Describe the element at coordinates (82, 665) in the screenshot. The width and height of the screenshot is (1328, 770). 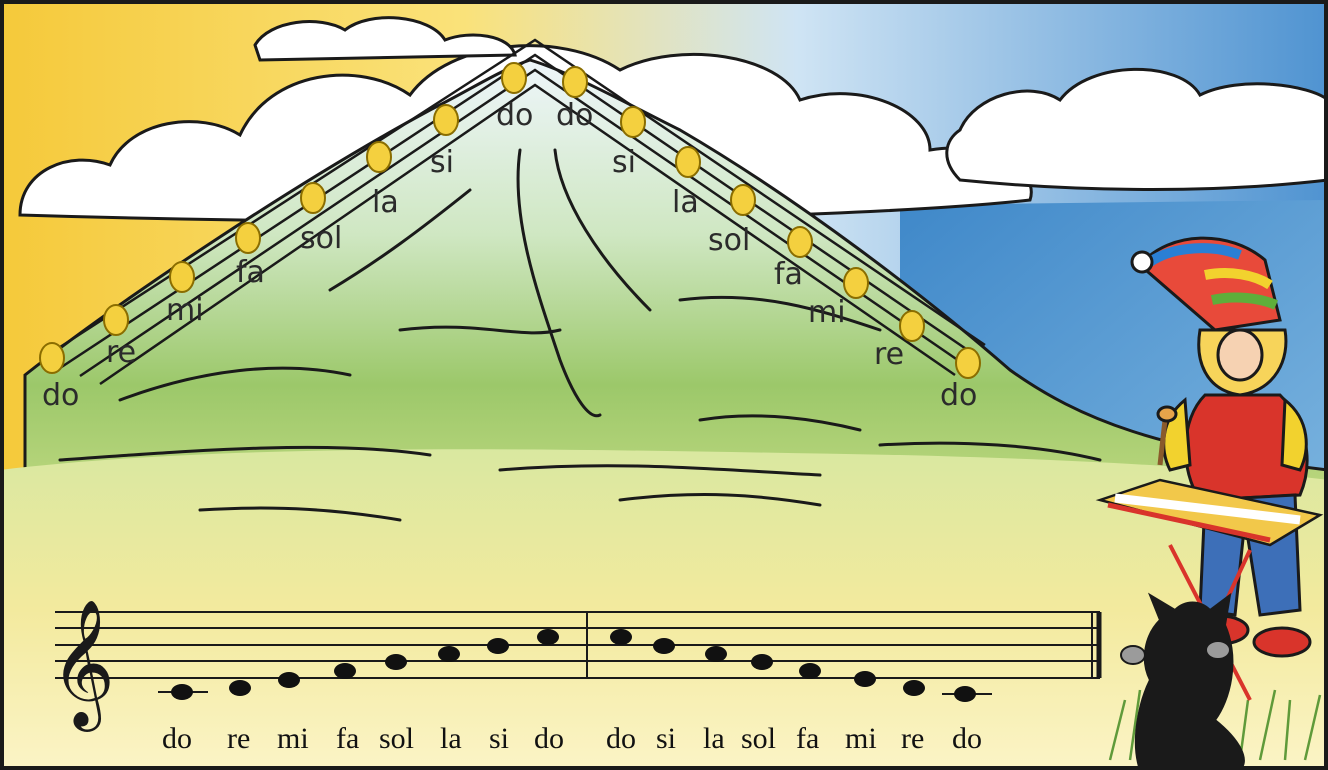
I see `treble-clef-icon: 𝄞` at that location.